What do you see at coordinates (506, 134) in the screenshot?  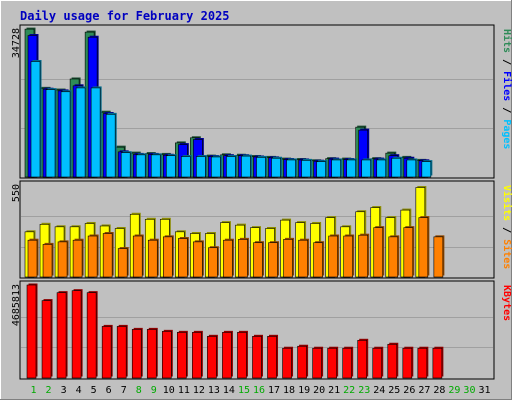 I see `legend-entry: Pages` at bounding box center [506, 134].